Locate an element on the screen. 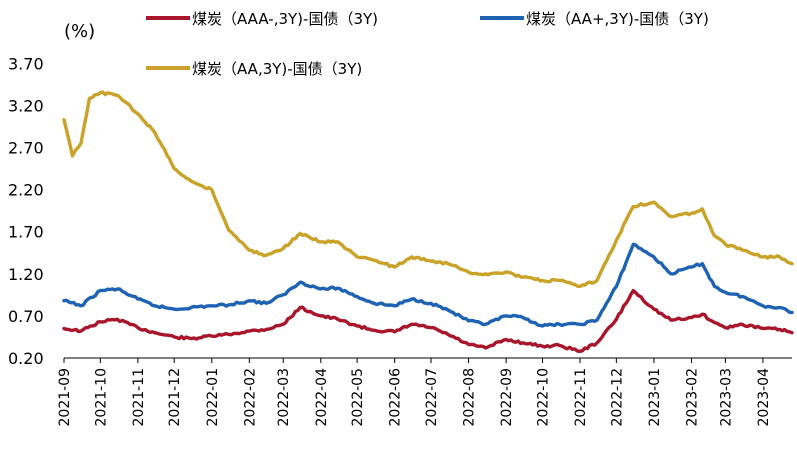 The image size is (797, 456). y-axis-ticks: 0.20 0.70 1.20 1.70 2.20 2.70 3.20 3.70 is located at coordinates (26, 211).